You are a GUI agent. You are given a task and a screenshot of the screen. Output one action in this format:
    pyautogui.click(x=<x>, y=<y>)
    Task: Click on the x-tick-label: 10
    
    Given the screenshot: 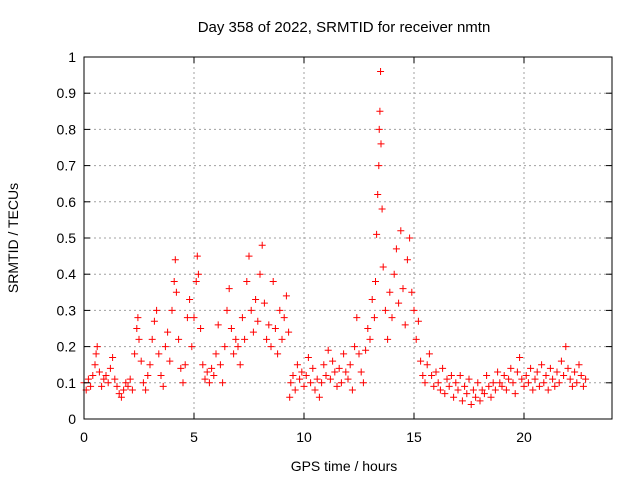 What is the action you would take?
    pyautogui.click(x=304, y=437)
    